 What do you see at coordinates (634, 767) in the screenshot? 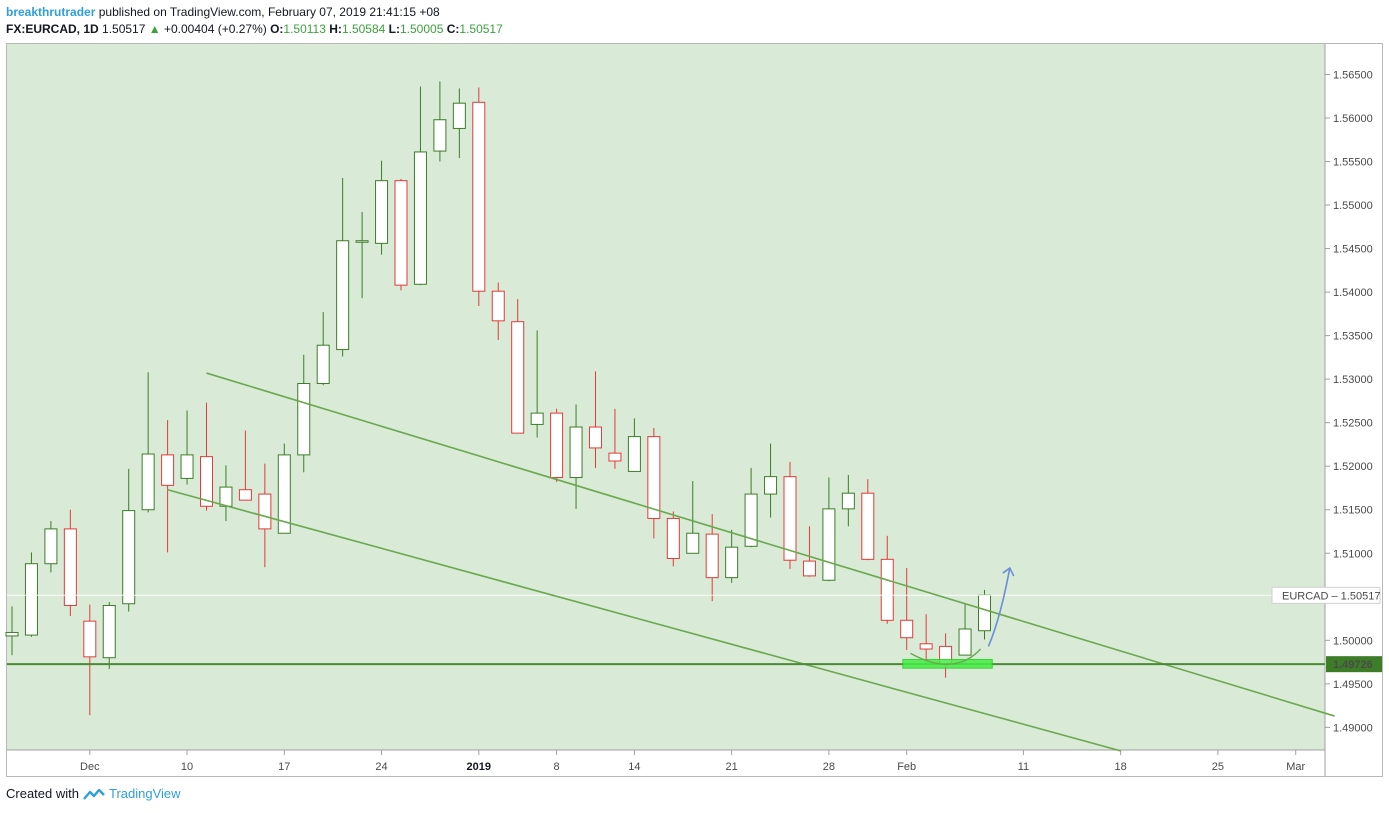
I see `x-tick-label: 14` at bounding box center [634, 767].